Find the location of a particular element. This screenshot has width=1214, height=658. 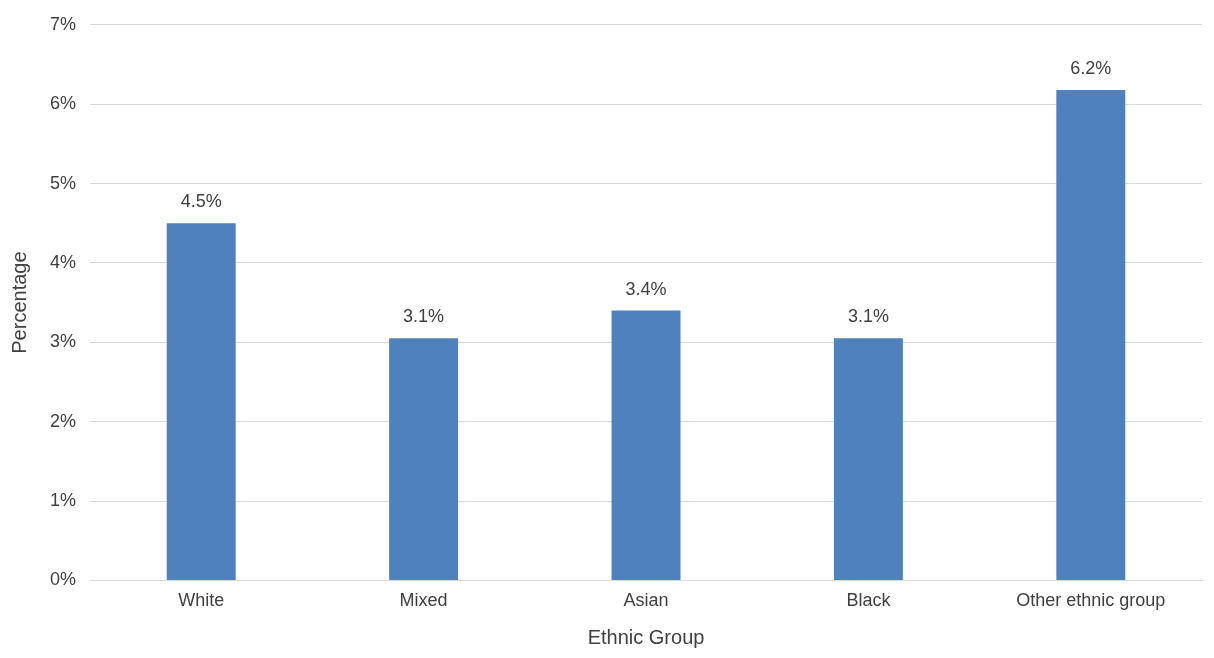

x-tick-label: Black is located at coordinates (869, 600).